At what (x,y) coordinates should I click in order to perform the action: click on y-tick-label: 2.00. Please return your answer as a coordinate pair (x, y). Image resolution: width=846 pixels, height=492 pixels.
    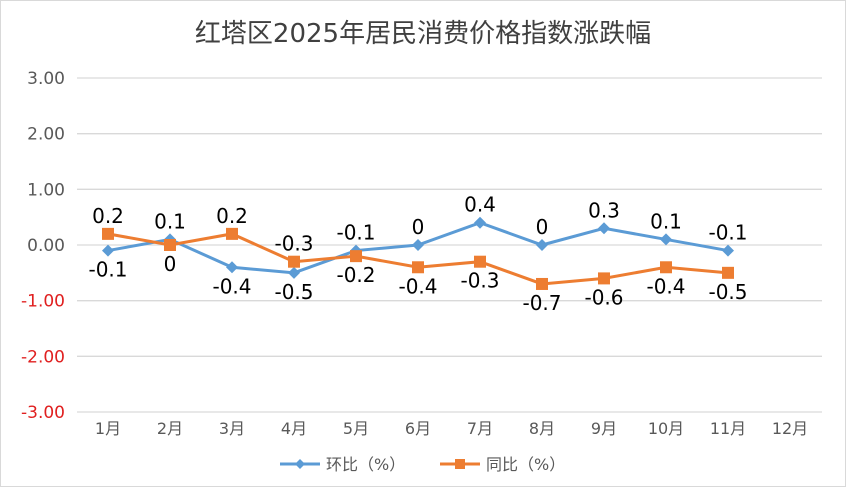
    Looking at the image, I should click on (46, 135).